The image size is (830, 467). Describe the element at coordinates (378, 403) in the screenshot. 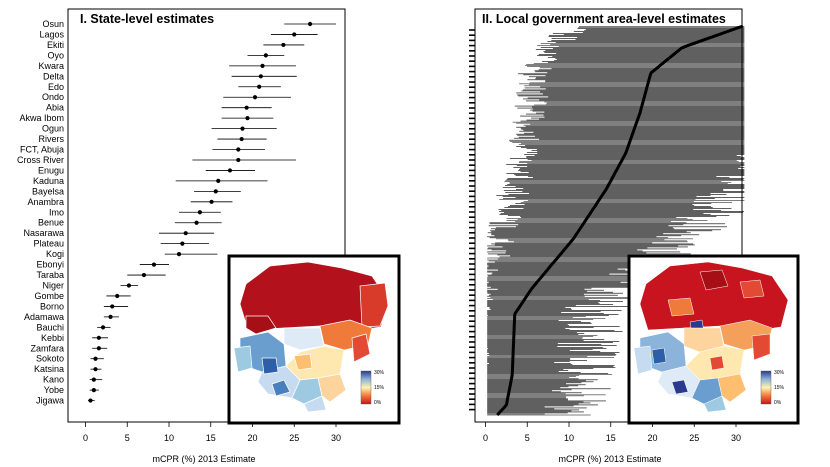

I see `map1-legend-bottom: 0%` at that location.